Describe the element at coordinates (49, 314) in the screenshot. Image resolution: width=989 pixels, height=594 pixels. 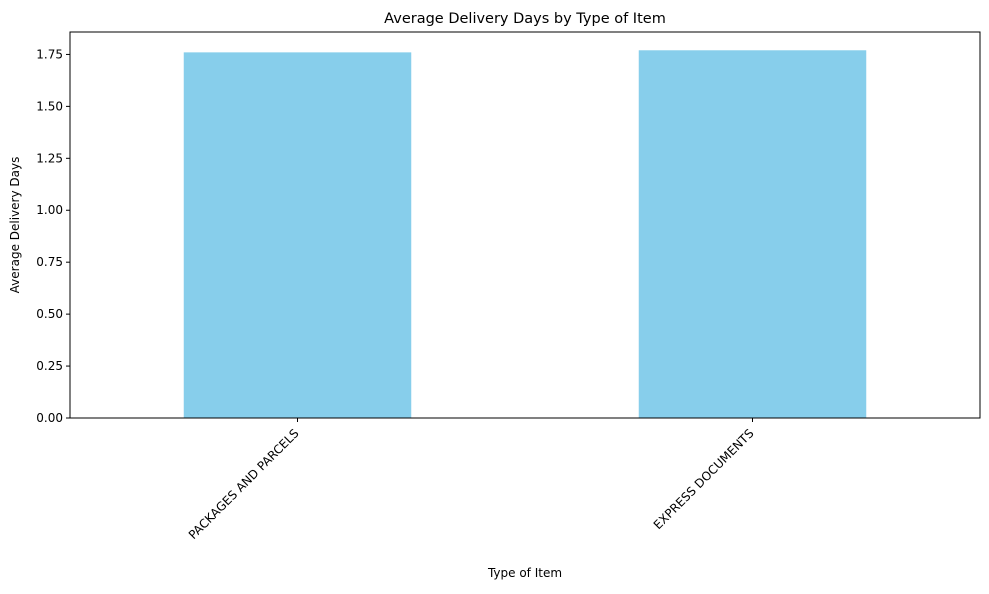
I see `y-tick-label: 0.50` at that location.